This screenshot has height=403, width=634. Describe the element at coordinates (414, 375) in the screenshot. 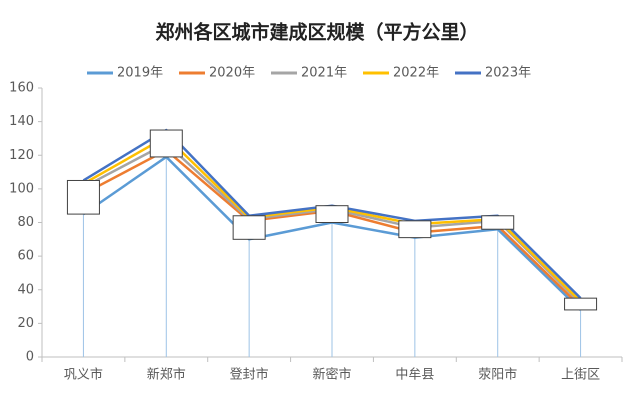

I see `x-tick-label: 中牟县` at that location.